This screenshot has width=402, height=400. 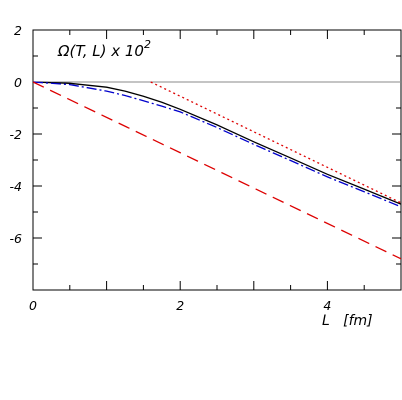 What do you see at coordinates (18, 82) in the screenshot?
I see `y-tick-label: 0` at bounding box center [18, 82].